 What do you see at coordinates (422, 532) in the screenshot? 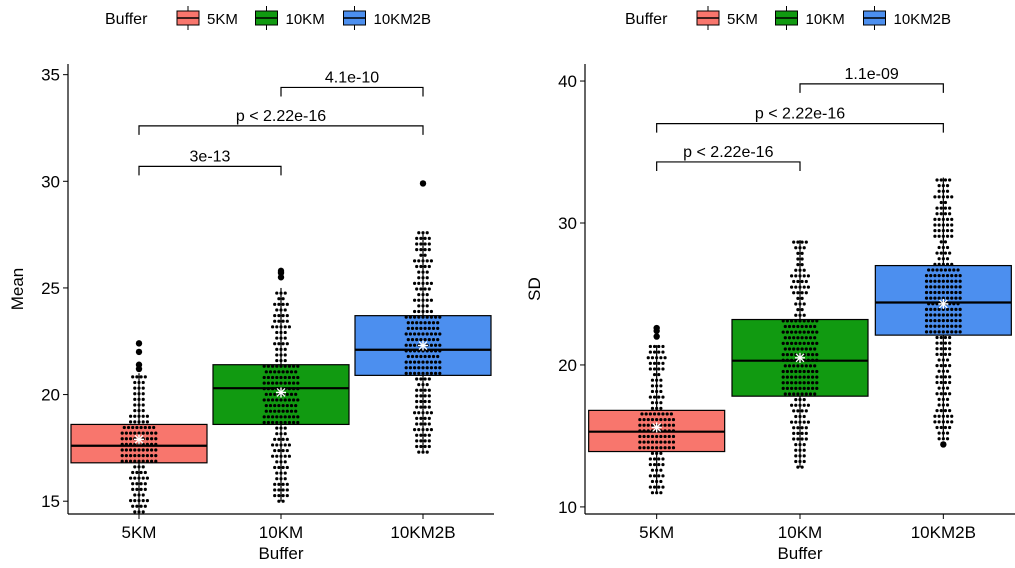
I see `x-tick-label: 10KM2B` at bounding box center [422, 532].